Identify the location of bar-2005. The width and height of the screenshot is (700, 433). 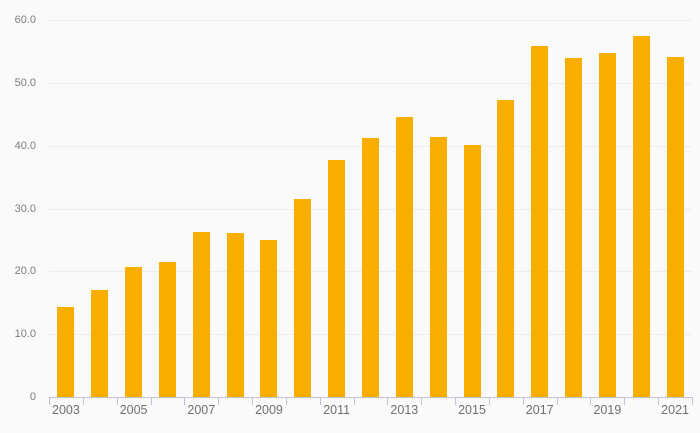
(134, 331).